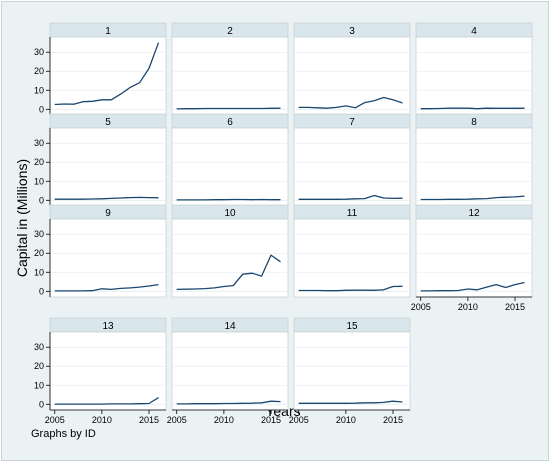  Describe the element at coordinates (474, 31) in the screenshot. I see `panel-title: 4` at that location.